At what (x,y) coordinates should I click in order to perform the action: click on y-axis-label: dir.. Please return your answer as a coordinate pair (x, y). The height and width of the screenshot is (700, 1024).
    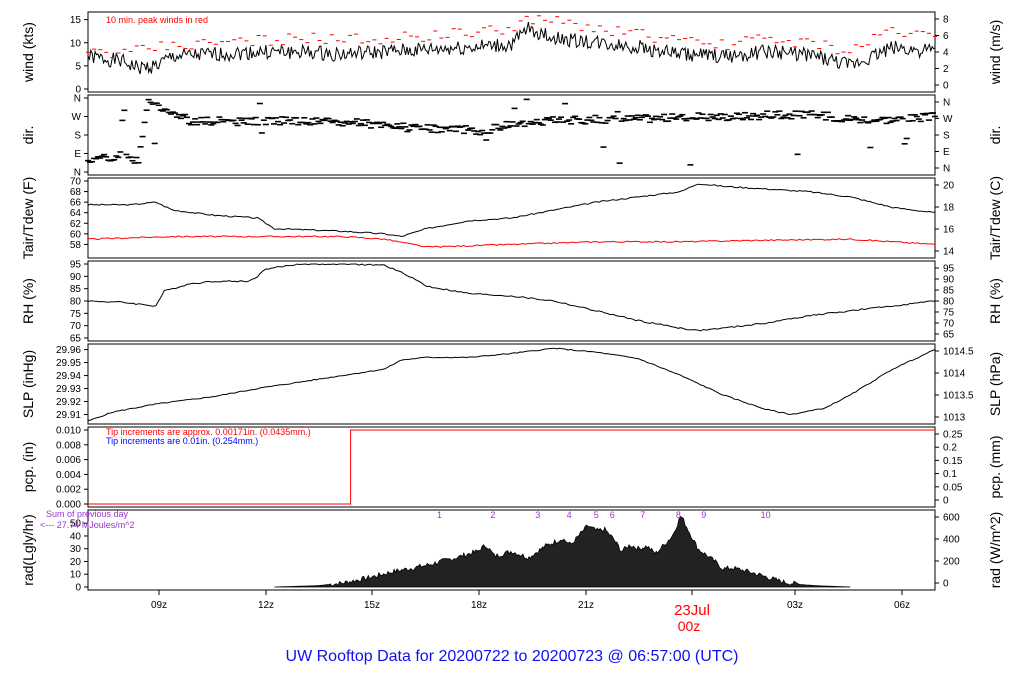
    Looking at the image, I should click on (28, 135).